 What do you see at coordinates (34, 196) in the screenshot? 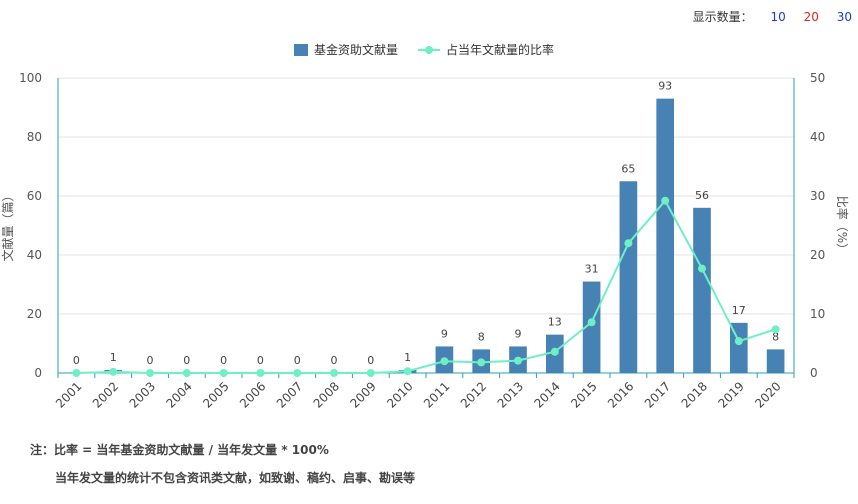
I see `y-tick-left: 60` at bounding box center [34, 196].